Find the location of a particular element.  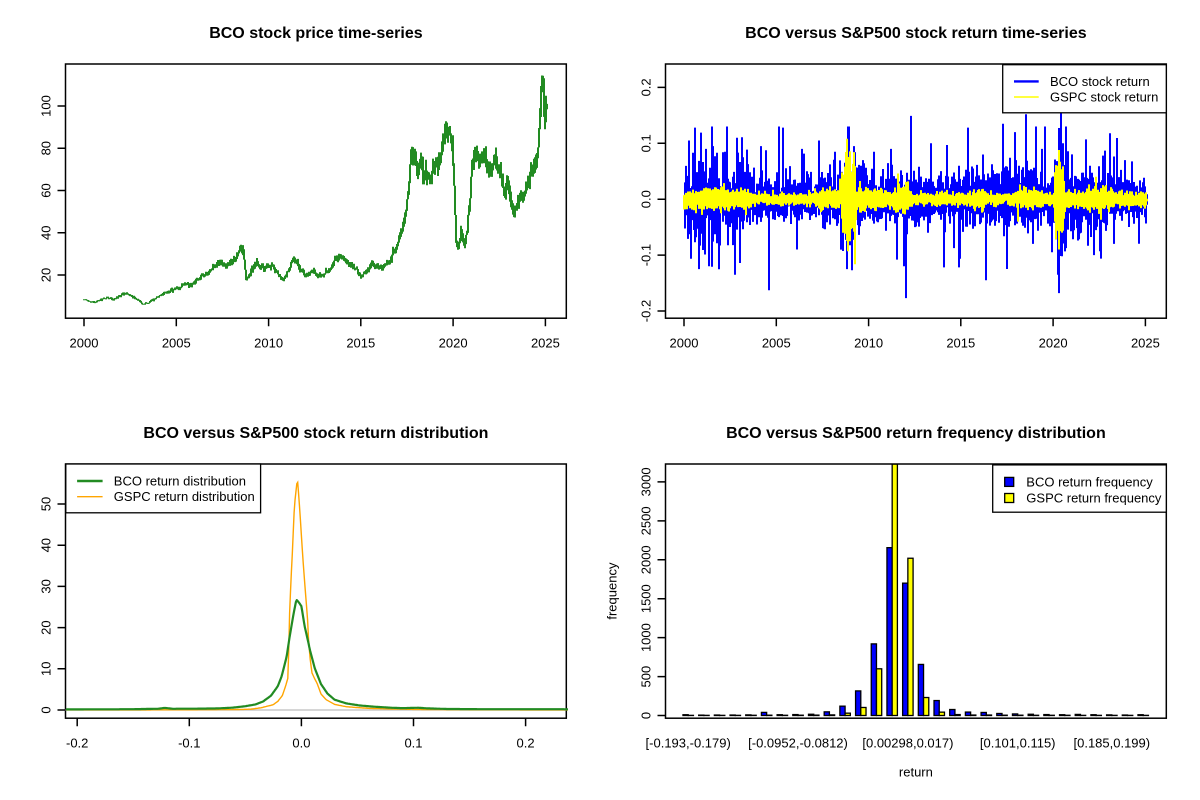

svg-text: [0.101,0.115) is located at coordinates (1018, 743).